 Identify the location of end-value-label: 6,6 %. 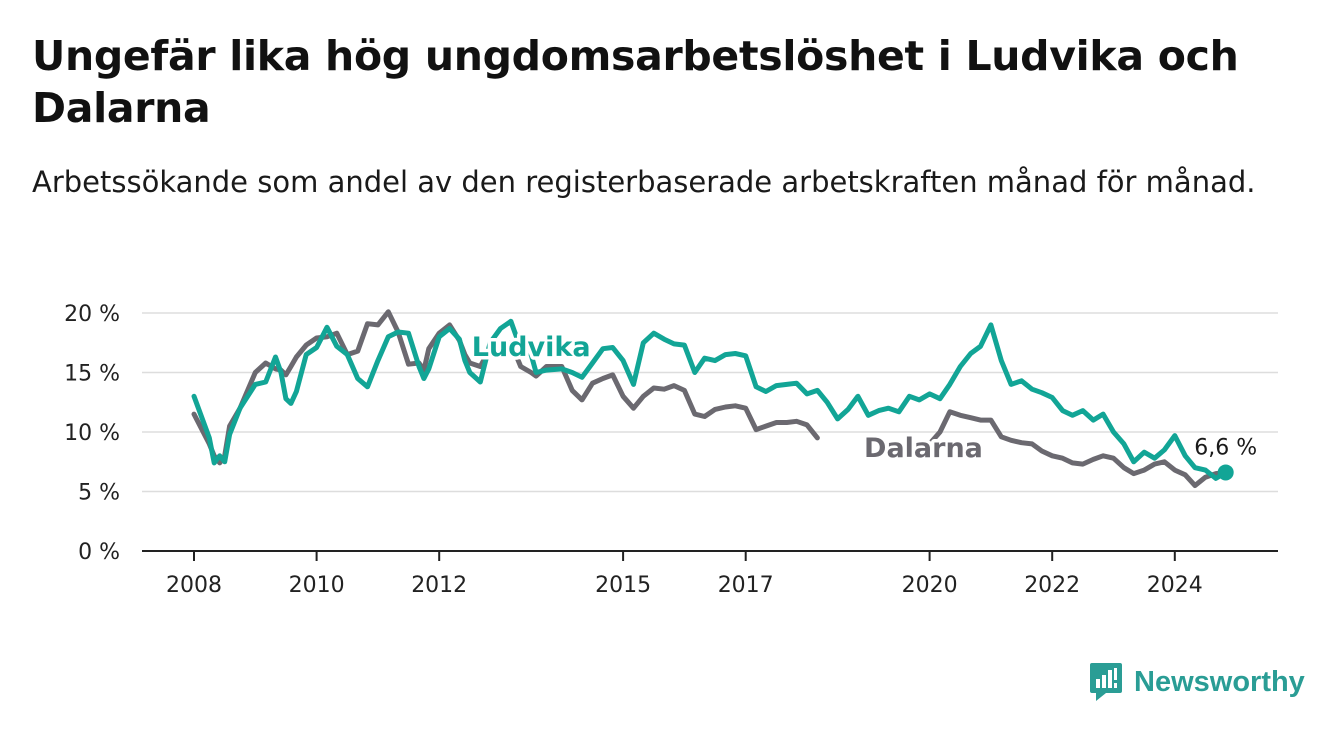
(1225, 447).